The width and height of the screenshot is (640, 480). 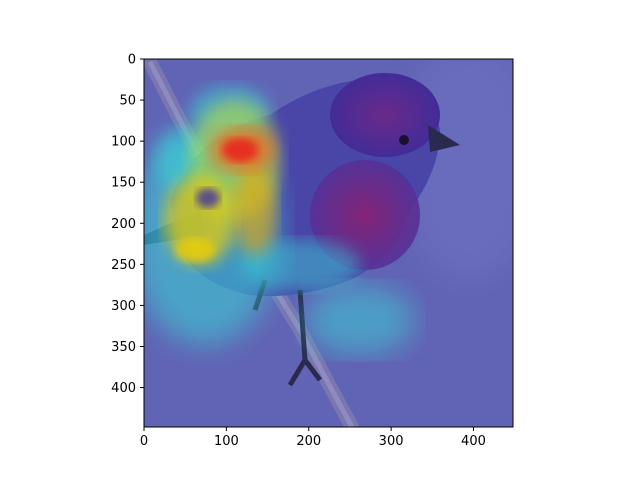 What do you see at coordinates (132, 60) in the screenshot?
I see `y-tick-label: 0` at bounding box center [132, 60].